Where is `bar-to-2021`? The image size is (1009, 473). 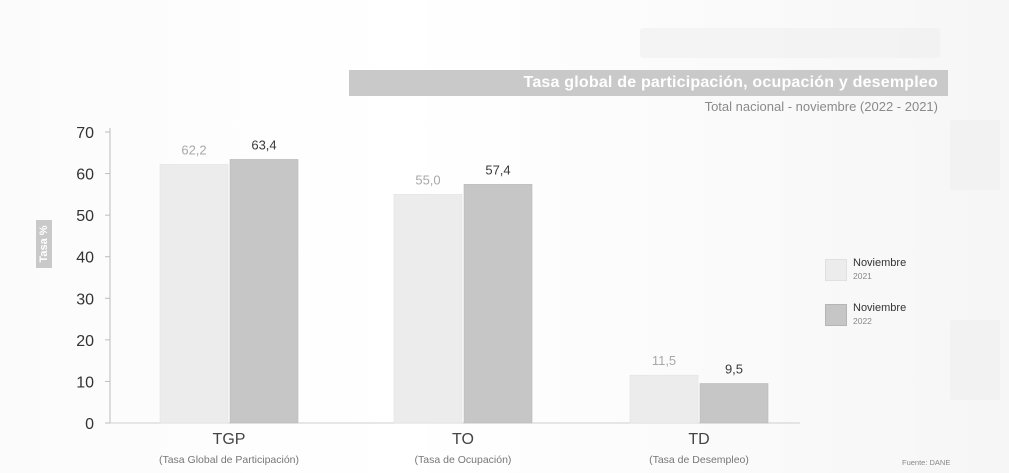
bar-to-2021 is located at coordinates (428, 309).